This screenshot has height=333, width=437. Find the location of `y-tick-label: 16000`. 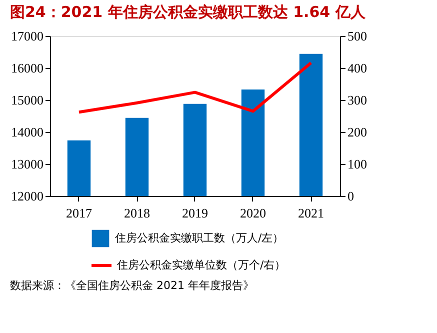

y-tick-label: 16000 is located at coordinates (27, 68).